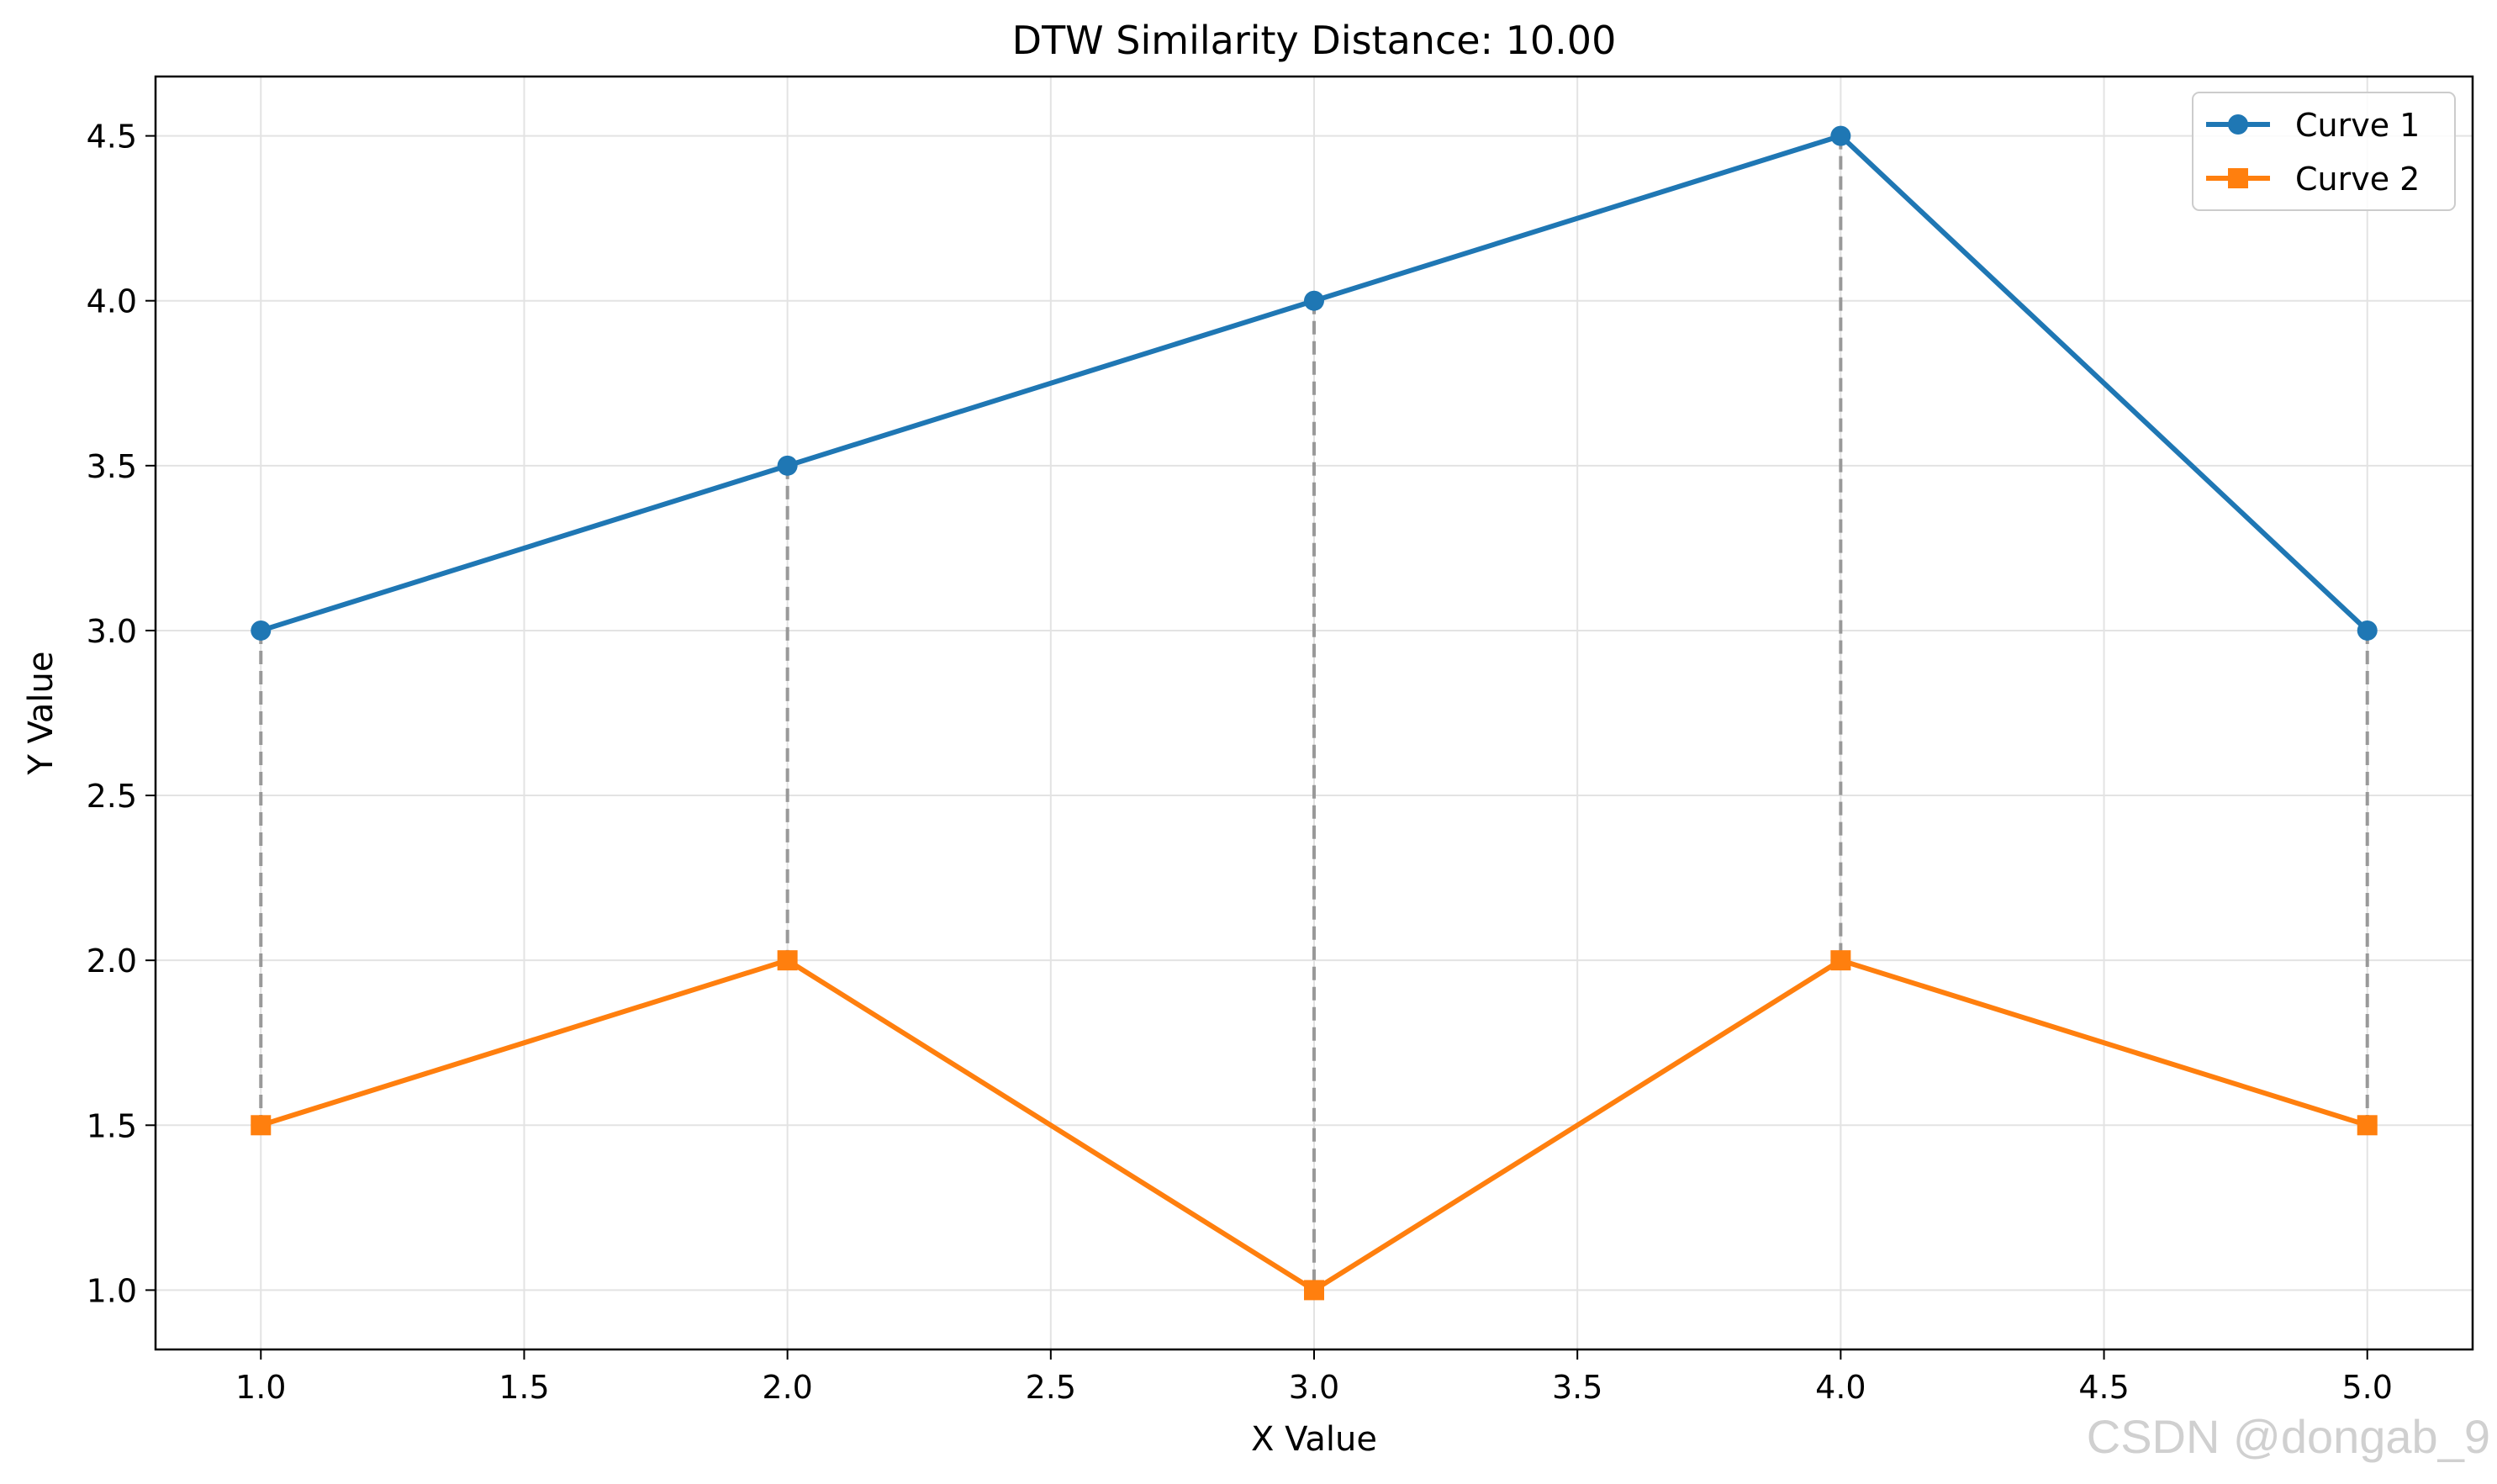 Image resolution: width=2497 pixels, height=1484 pixels. I want to click on y-tick-label: 3.0, so click(112, 631).